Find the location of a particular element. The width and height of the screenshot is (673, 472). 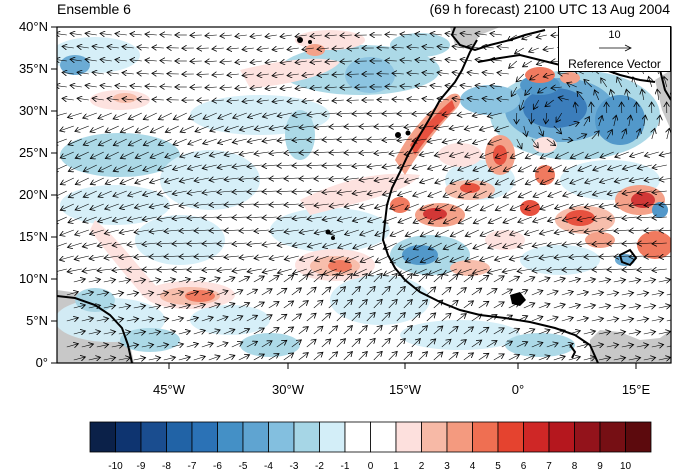

colorbar-label: 3 is located at coordinates (447, 466).